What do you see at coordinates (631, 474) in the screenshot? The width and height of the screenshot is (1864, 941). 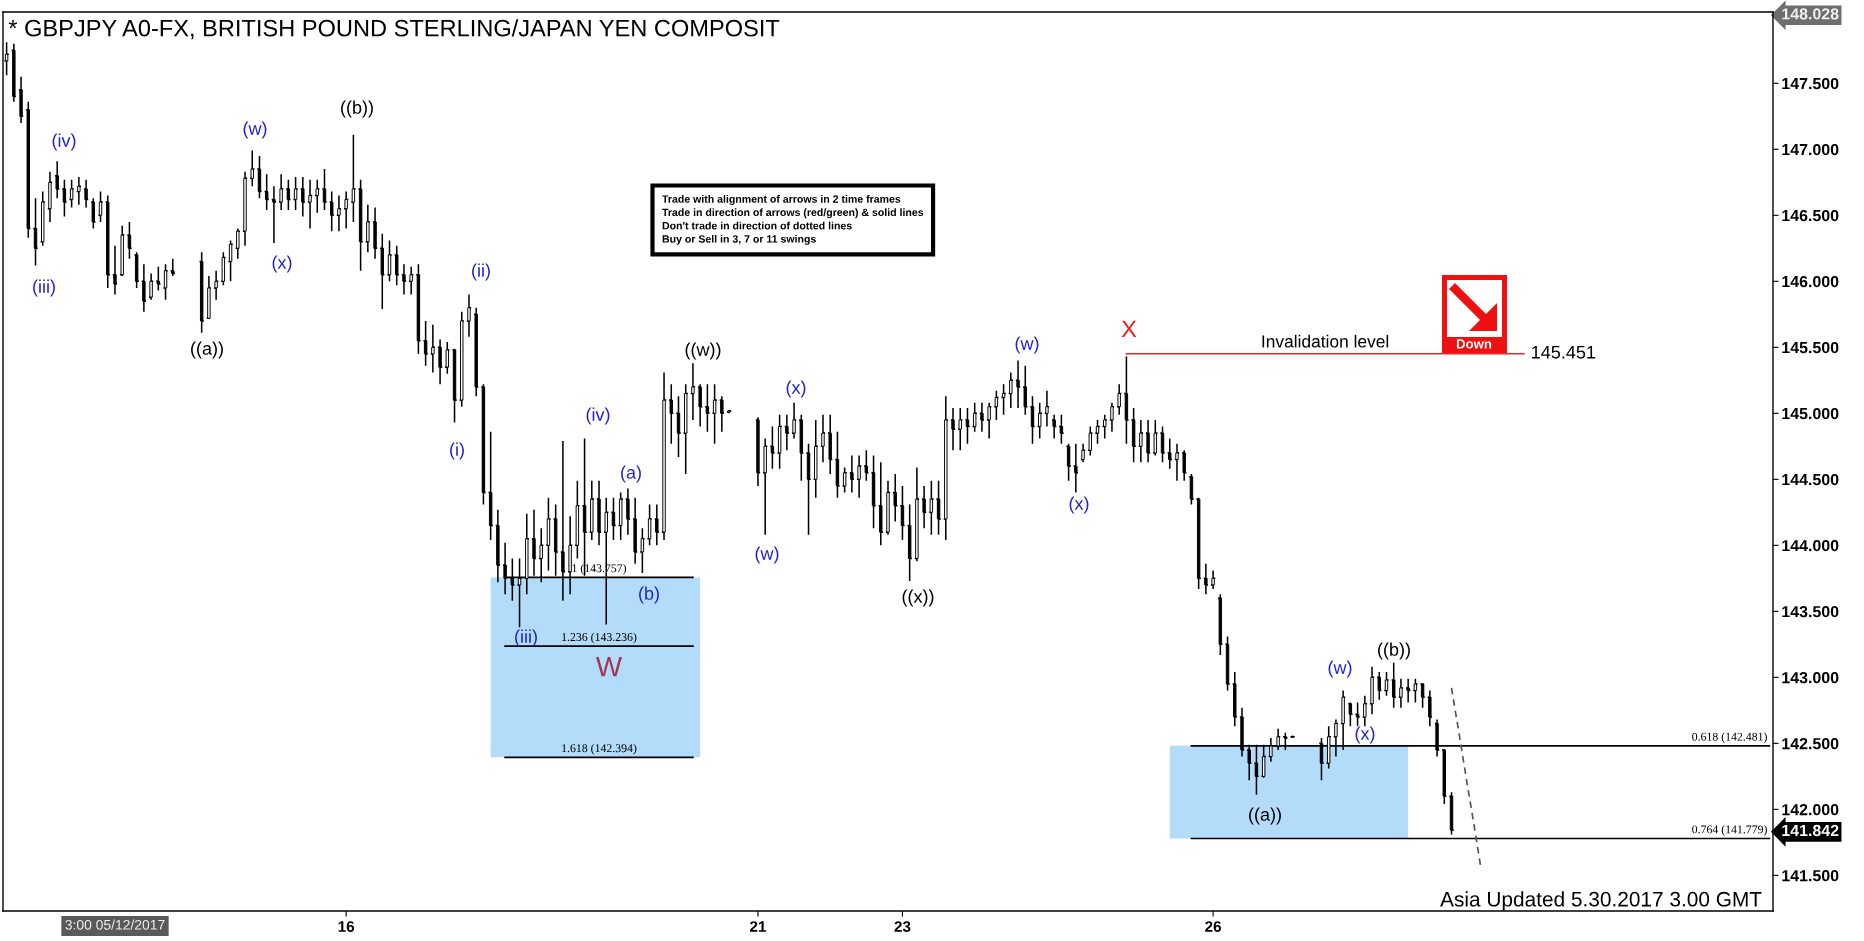 I see `annotation: (a)` at bounding box center [631, 474].